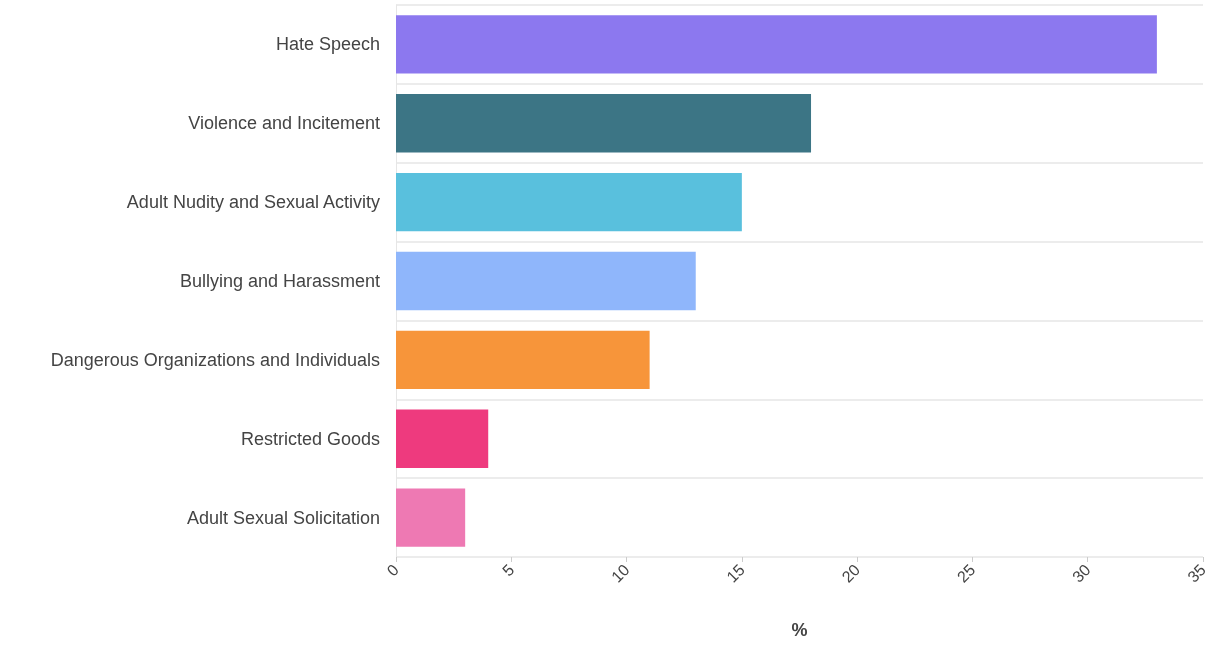 The height and width of the screenshot is (652, 1219). What do you see at coordinates (508, 570) in the screenshot?
I see `x-tick-label: 5` at bounding box center [508, 570].